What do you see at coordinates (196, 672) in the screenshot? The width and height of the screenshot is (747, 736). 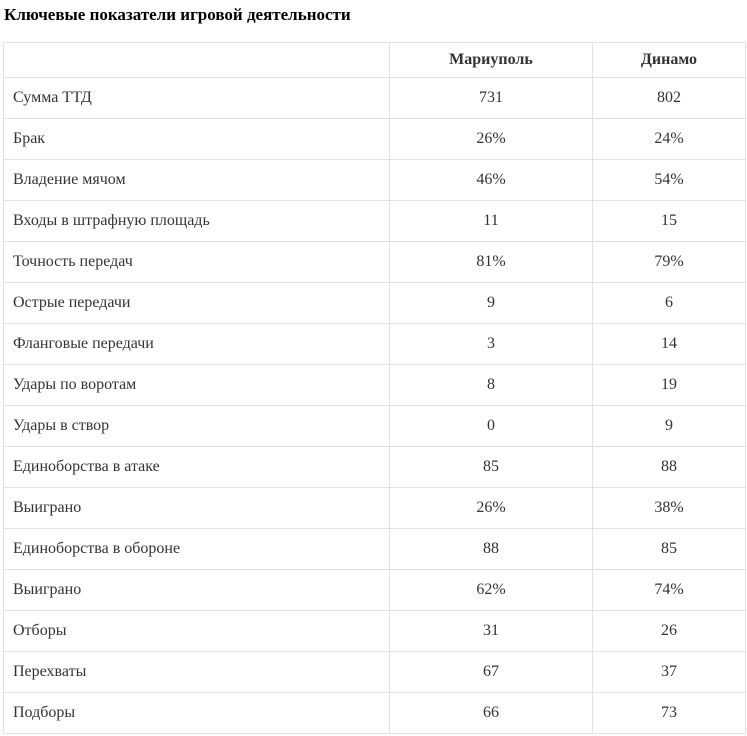 I see `metric-label: Перехваты` at bounding box center [196, 672].